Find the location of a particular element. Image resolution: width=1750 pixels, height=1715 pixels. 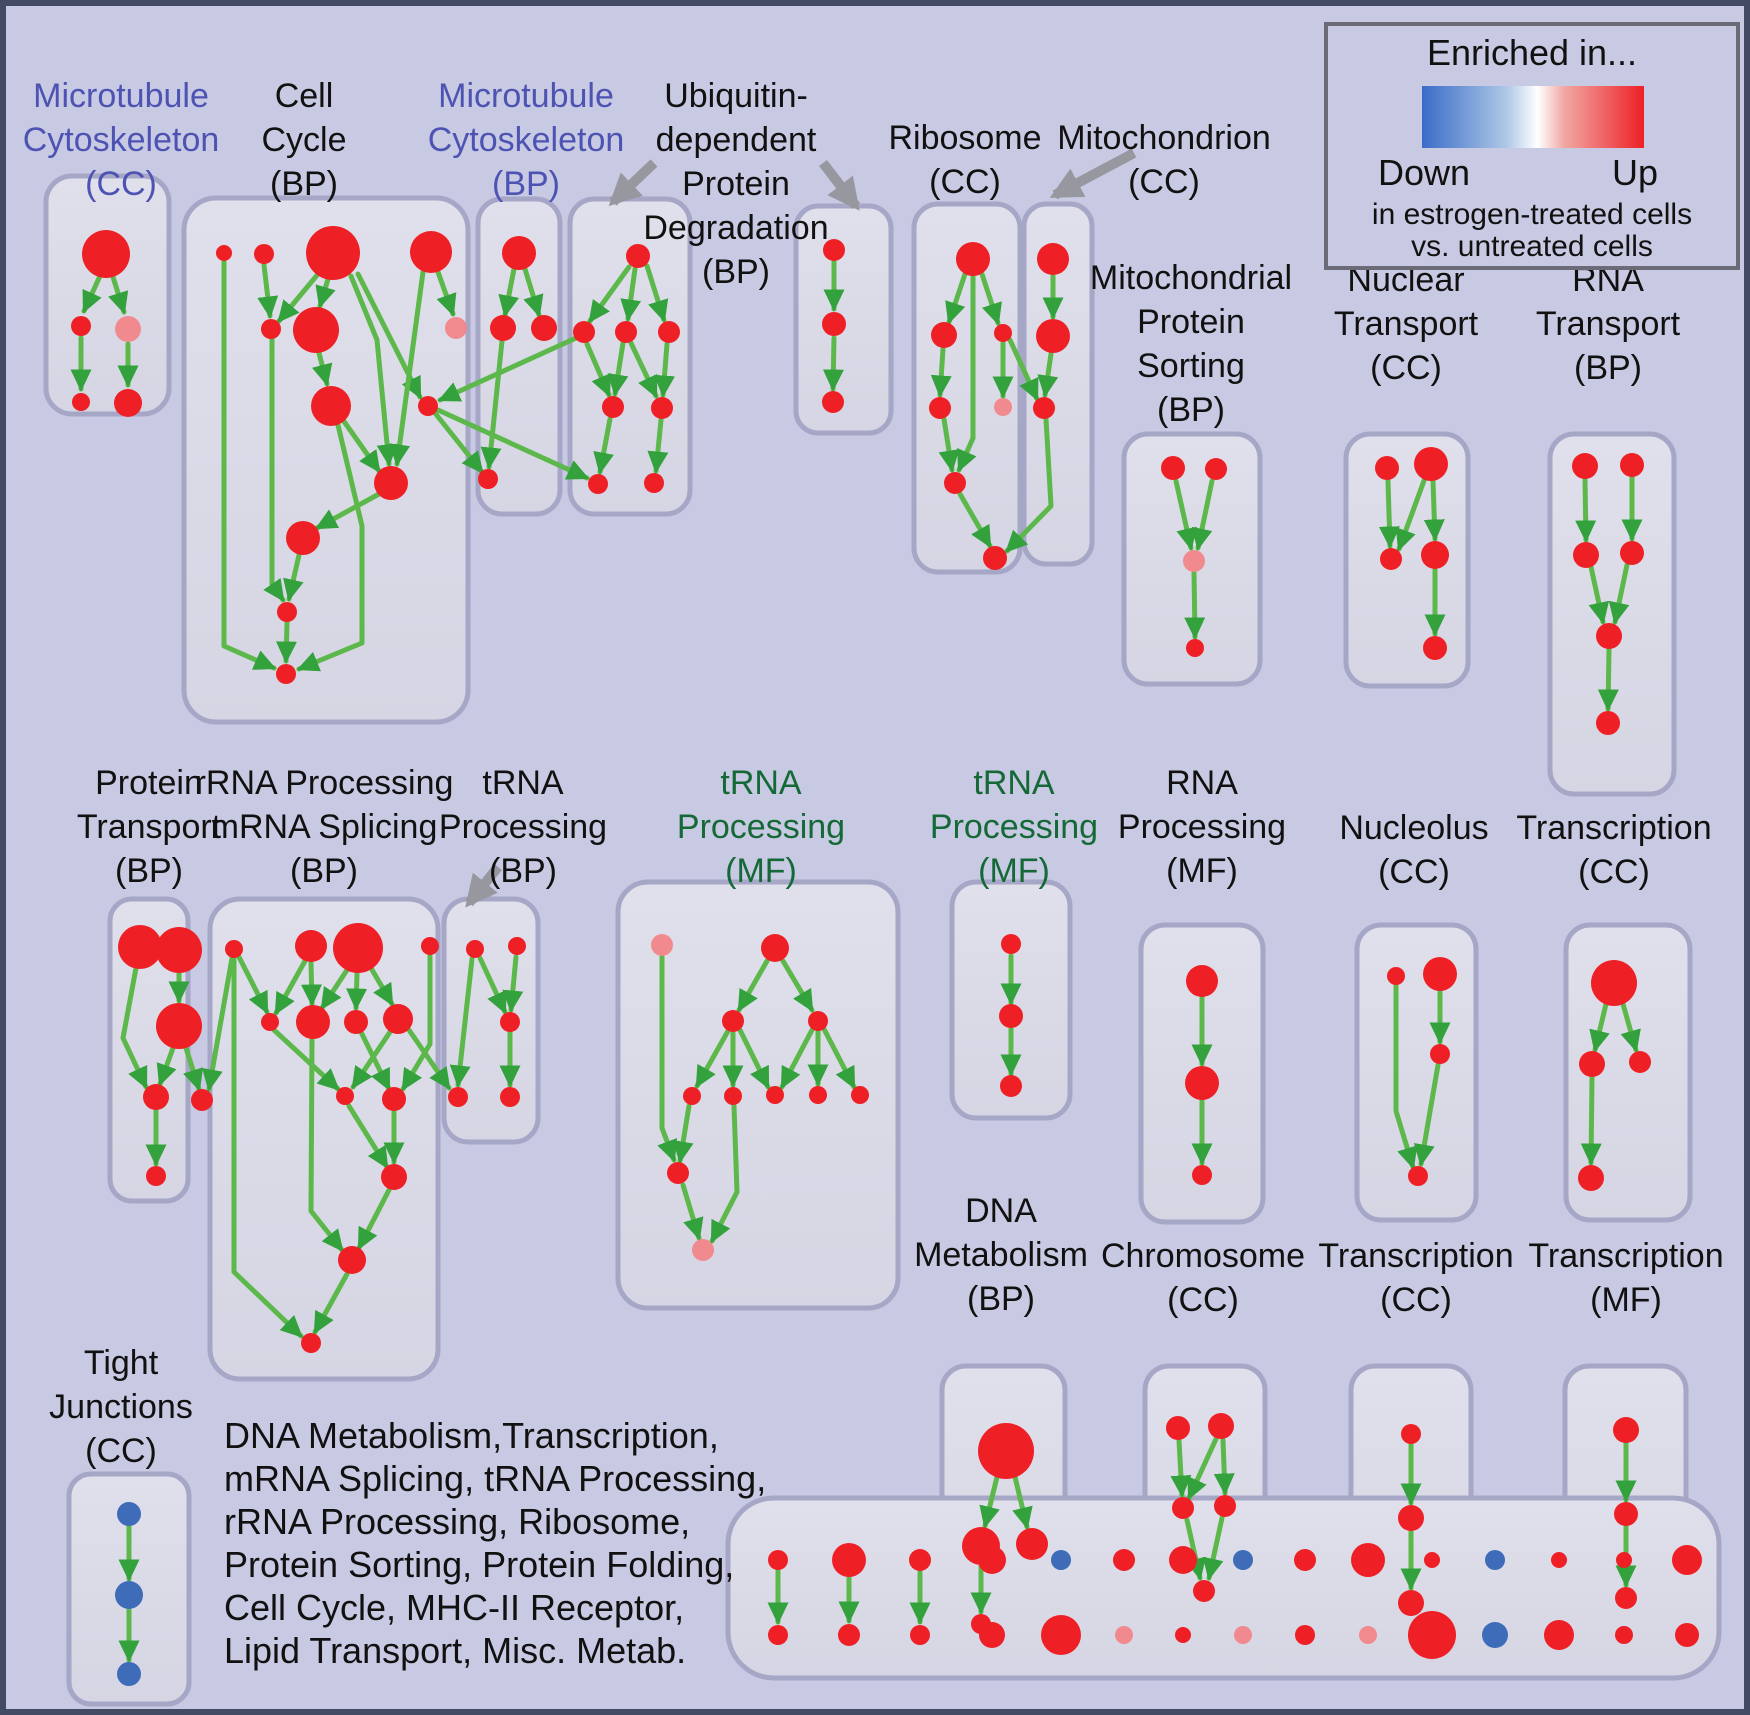

legend-gradient-bar is located at coordinates (1533, 117).